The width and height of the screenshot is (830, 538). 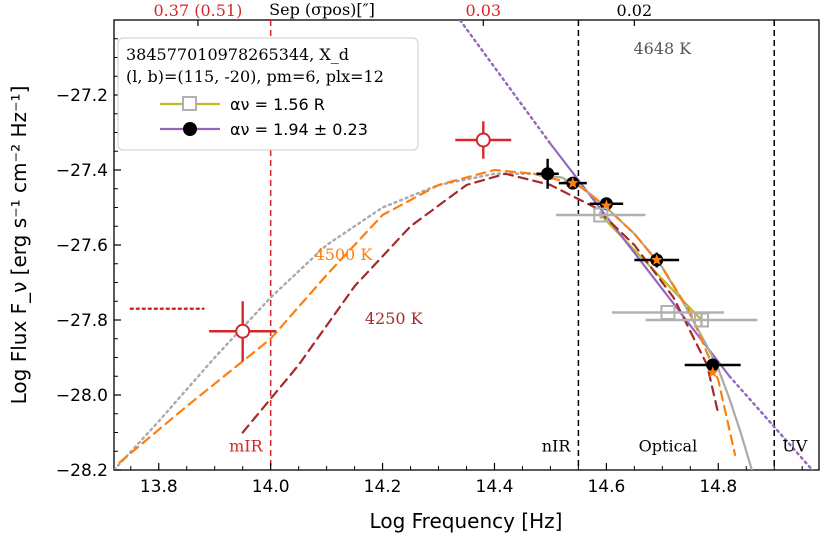 I want to click on top-axis-title: Sep (σpos)[″], so click(x=322, y=9).